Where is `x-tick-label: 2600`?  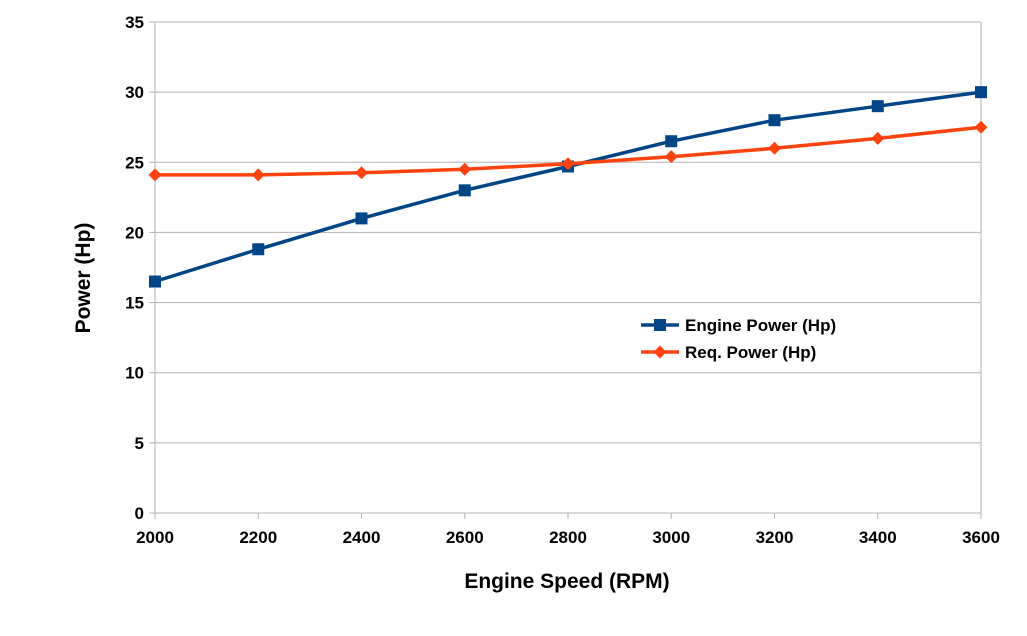
x-tick-label: 2600 is located at coordinates (465, 537).